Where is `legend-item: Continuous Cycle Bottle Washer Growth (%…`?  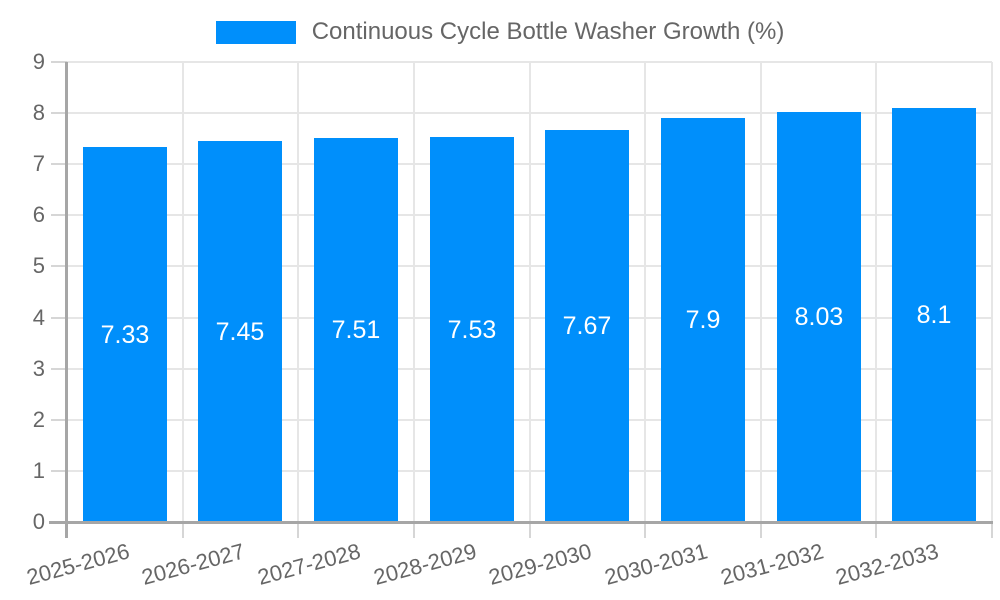 legend-item: Continuous Cycle Bottle Washer Growth (%… is located at coordinates (500, 32).